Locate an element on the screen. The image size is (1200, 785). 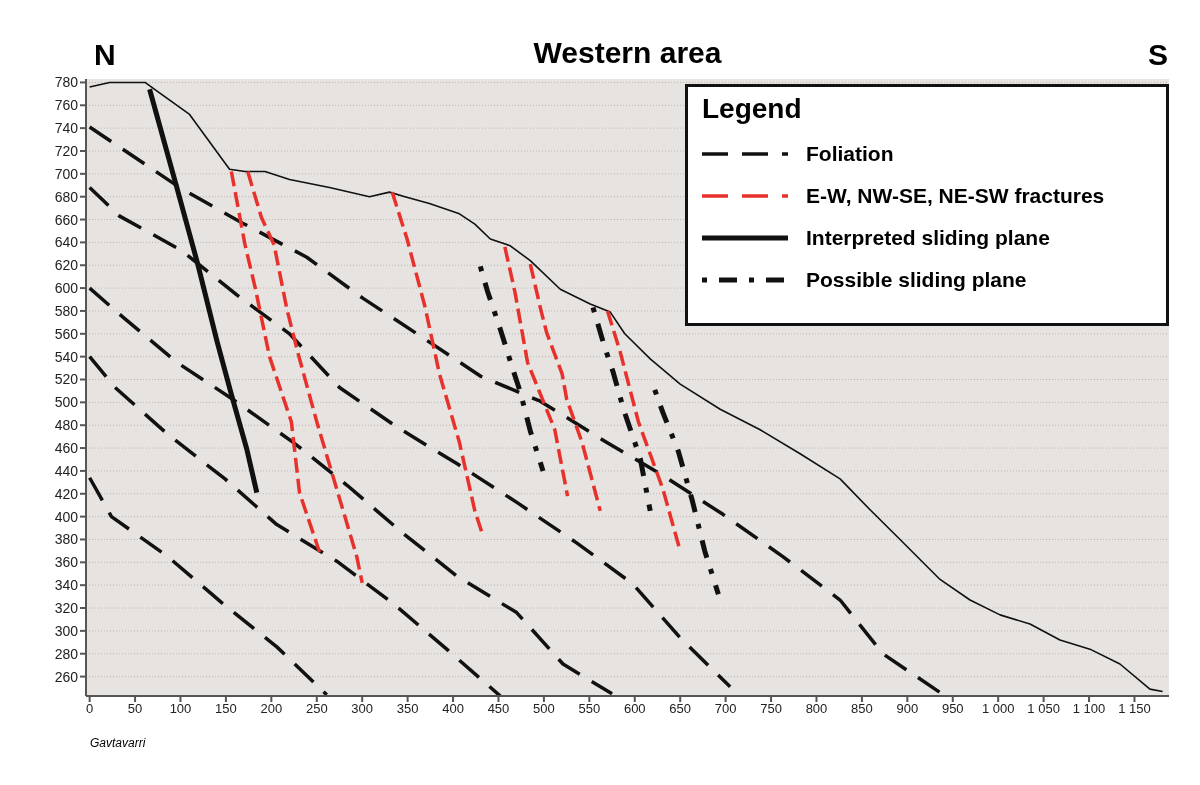
x-tick-label: 400 is located at coordinates (453, 709).